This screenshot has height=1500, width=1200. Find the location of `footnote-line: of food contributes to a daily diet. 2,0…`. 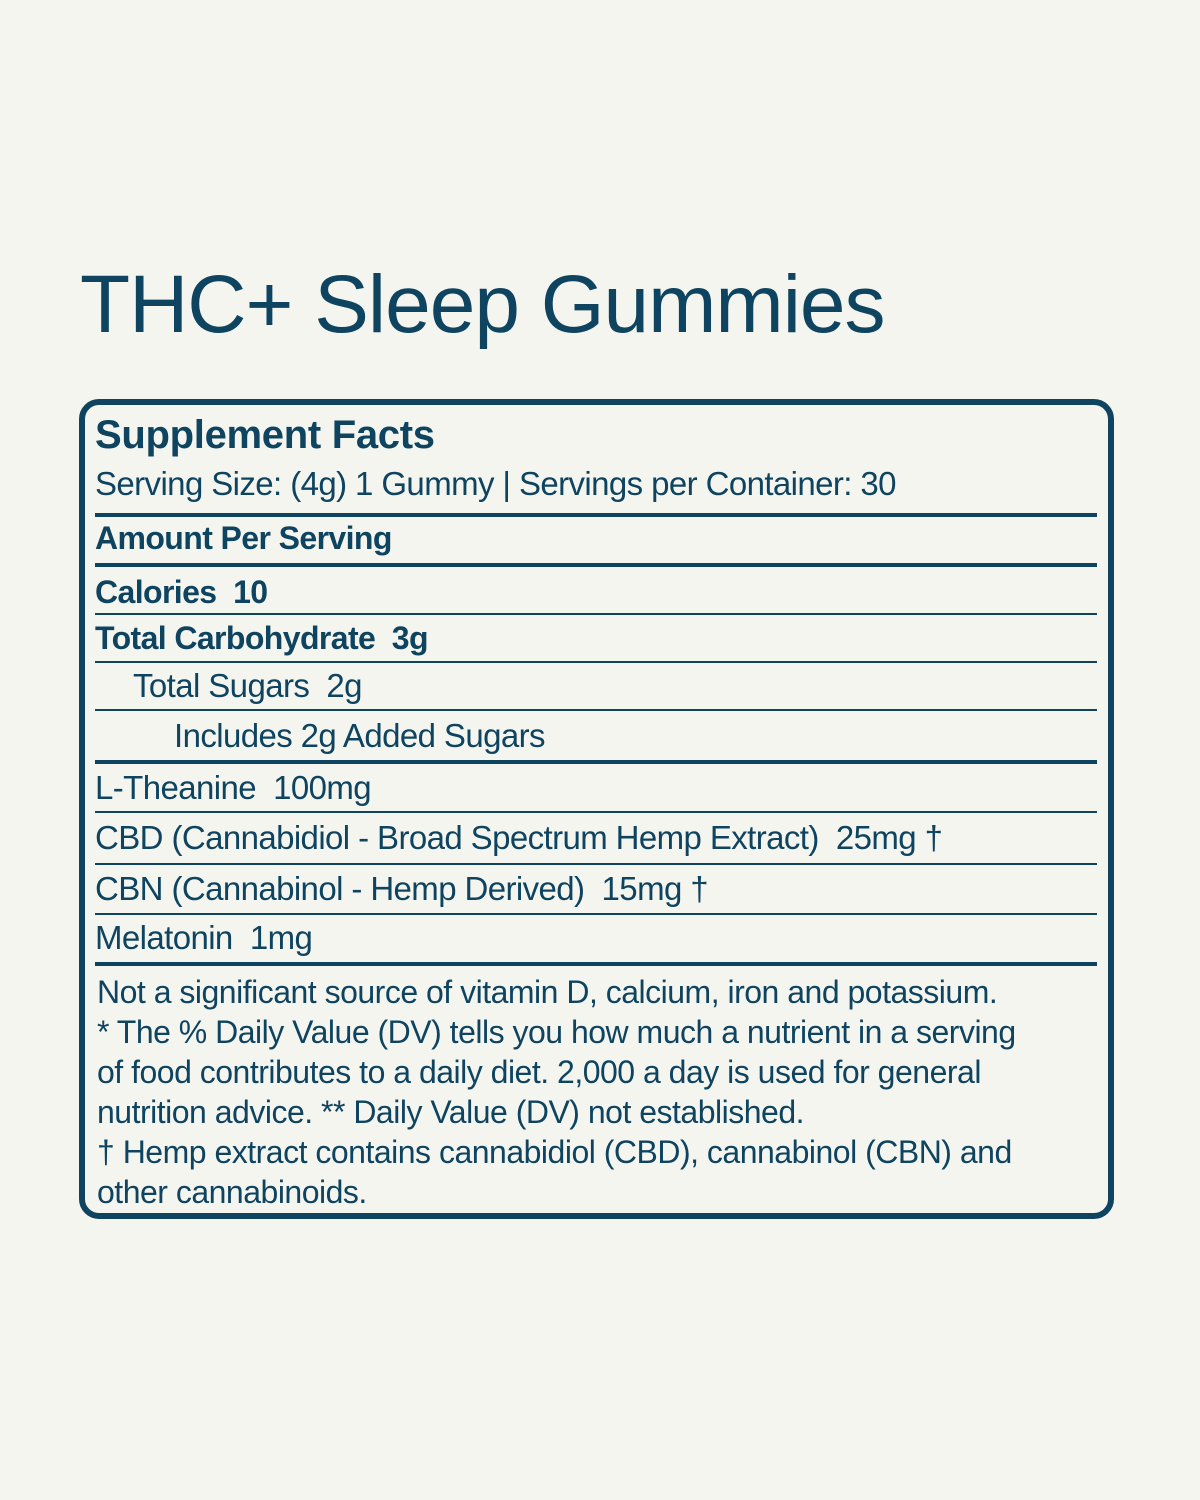

footnote-line: of food contributes to a daily diet. 2,0… is located at coordinates (539, 1072).